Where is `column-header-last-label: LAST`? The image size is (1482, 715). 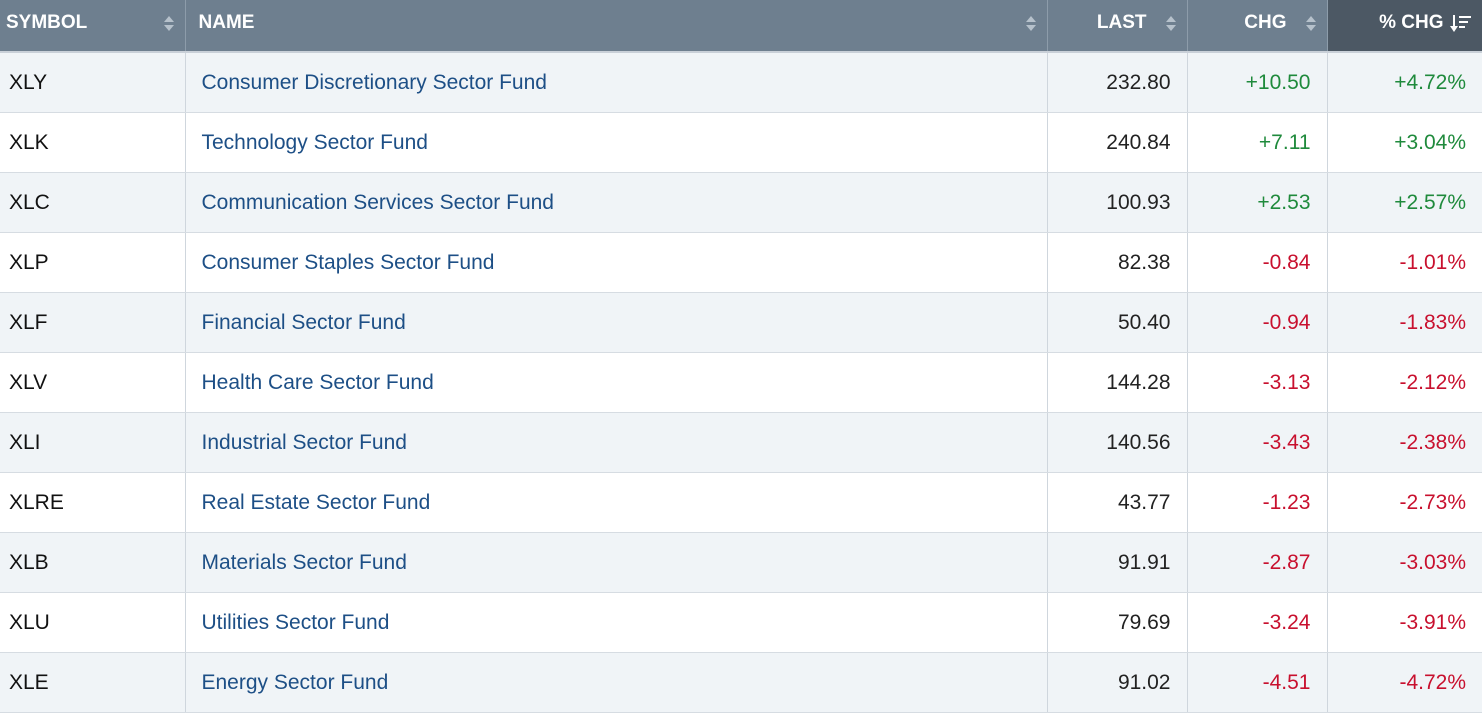 column-header-last-label: LAST is located at coordinates (1121, 22).